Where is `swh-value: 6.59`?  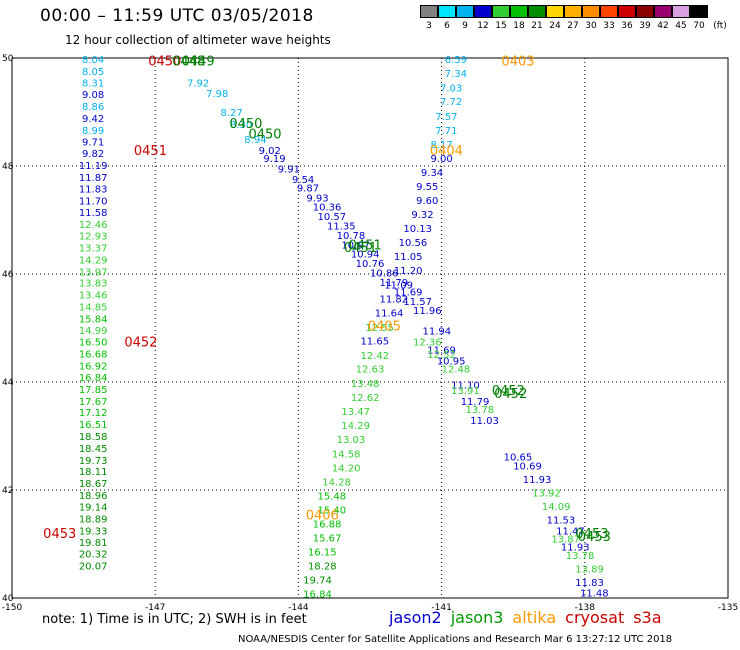 swh-value: 6.59 is located at coordinates (456, 60).